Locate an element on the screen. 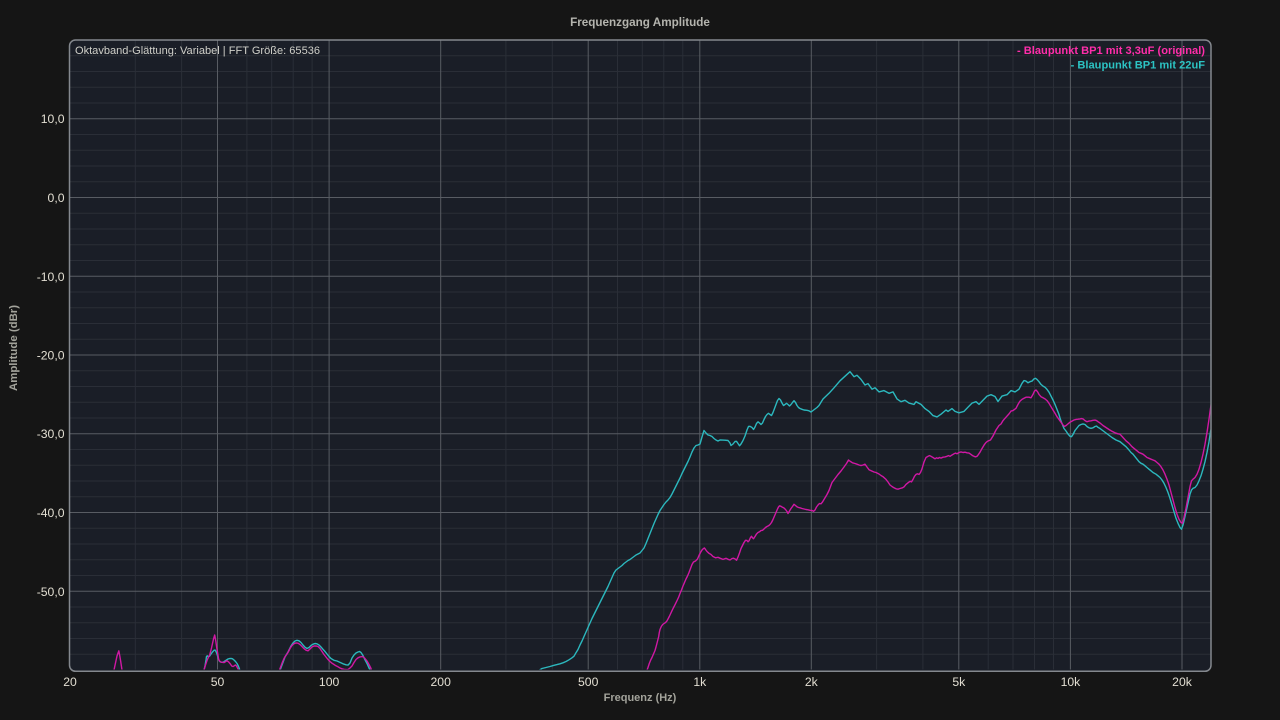 This screenshot has height=720, width=1280. svg-text: -10,0 is located at coordinates (51, 277).